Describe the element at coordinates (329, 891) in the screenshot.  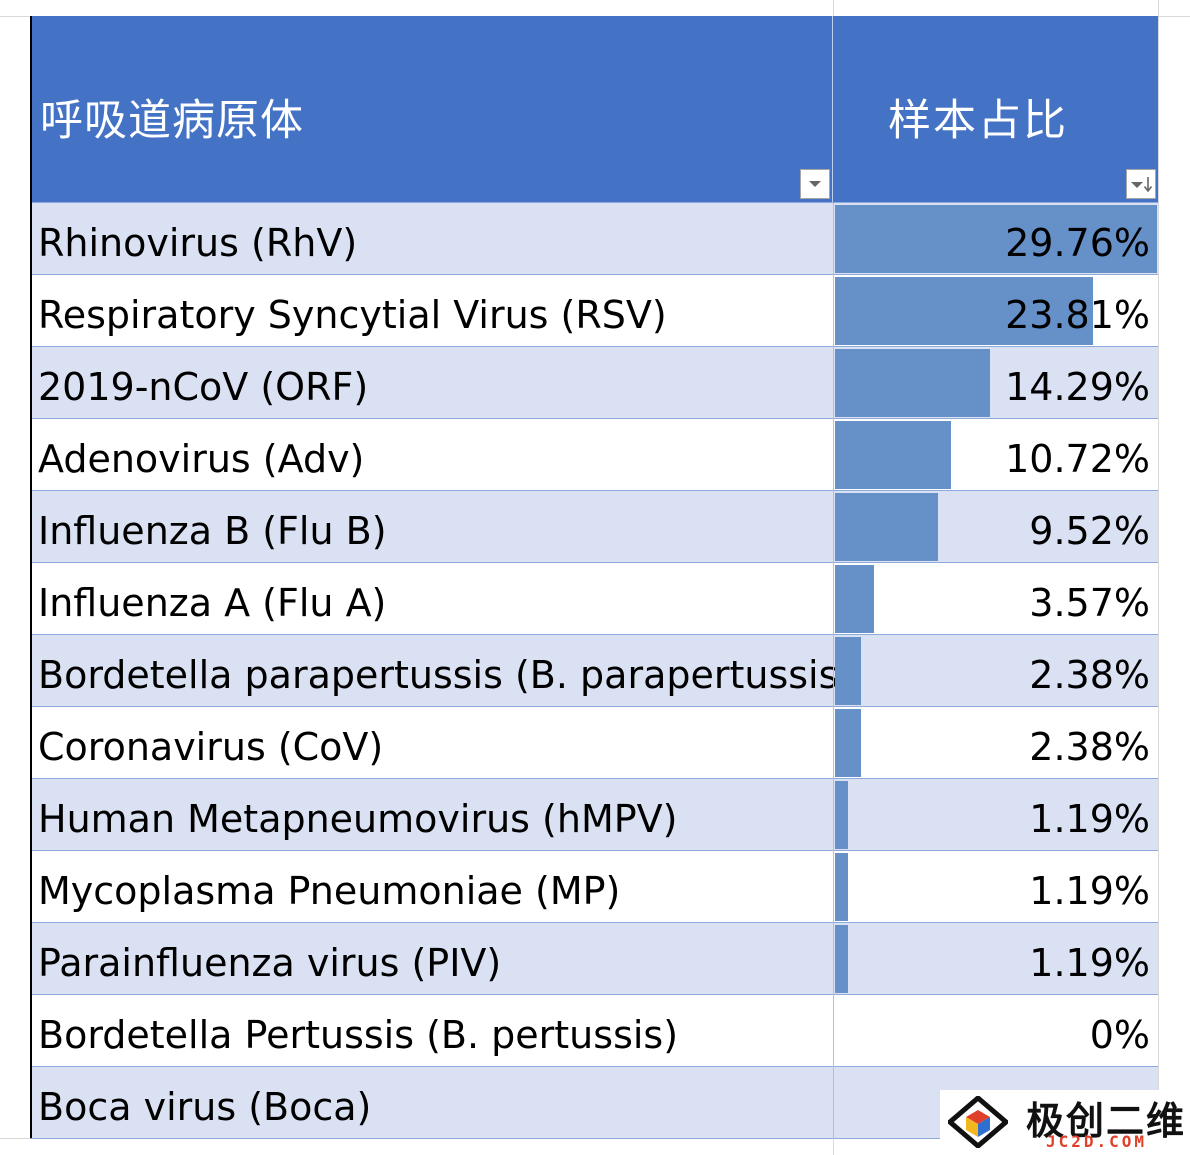
I see `pathogen-name-cell: Mycoplasma Pneumoniae (MP)` at that location.